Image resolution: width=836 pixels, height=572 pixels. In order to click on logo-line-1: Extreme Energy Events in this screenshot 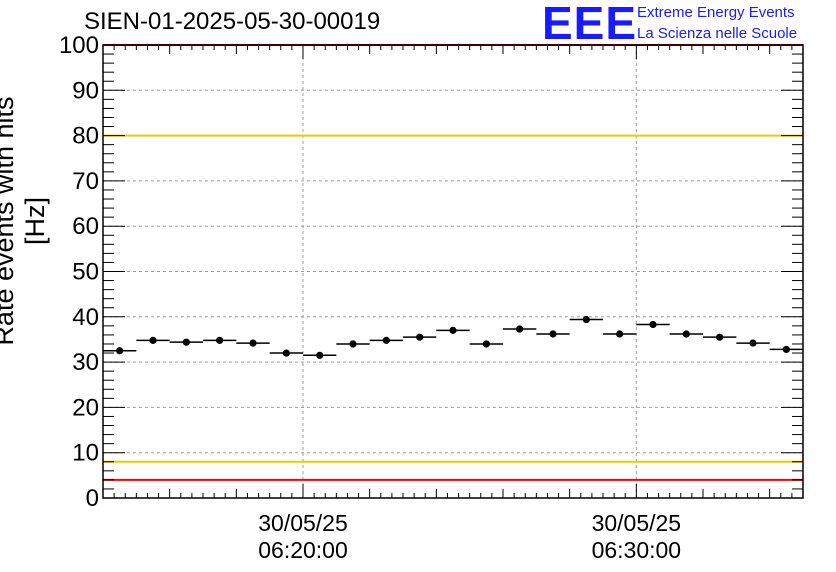, I will do `click(716, 12)`.